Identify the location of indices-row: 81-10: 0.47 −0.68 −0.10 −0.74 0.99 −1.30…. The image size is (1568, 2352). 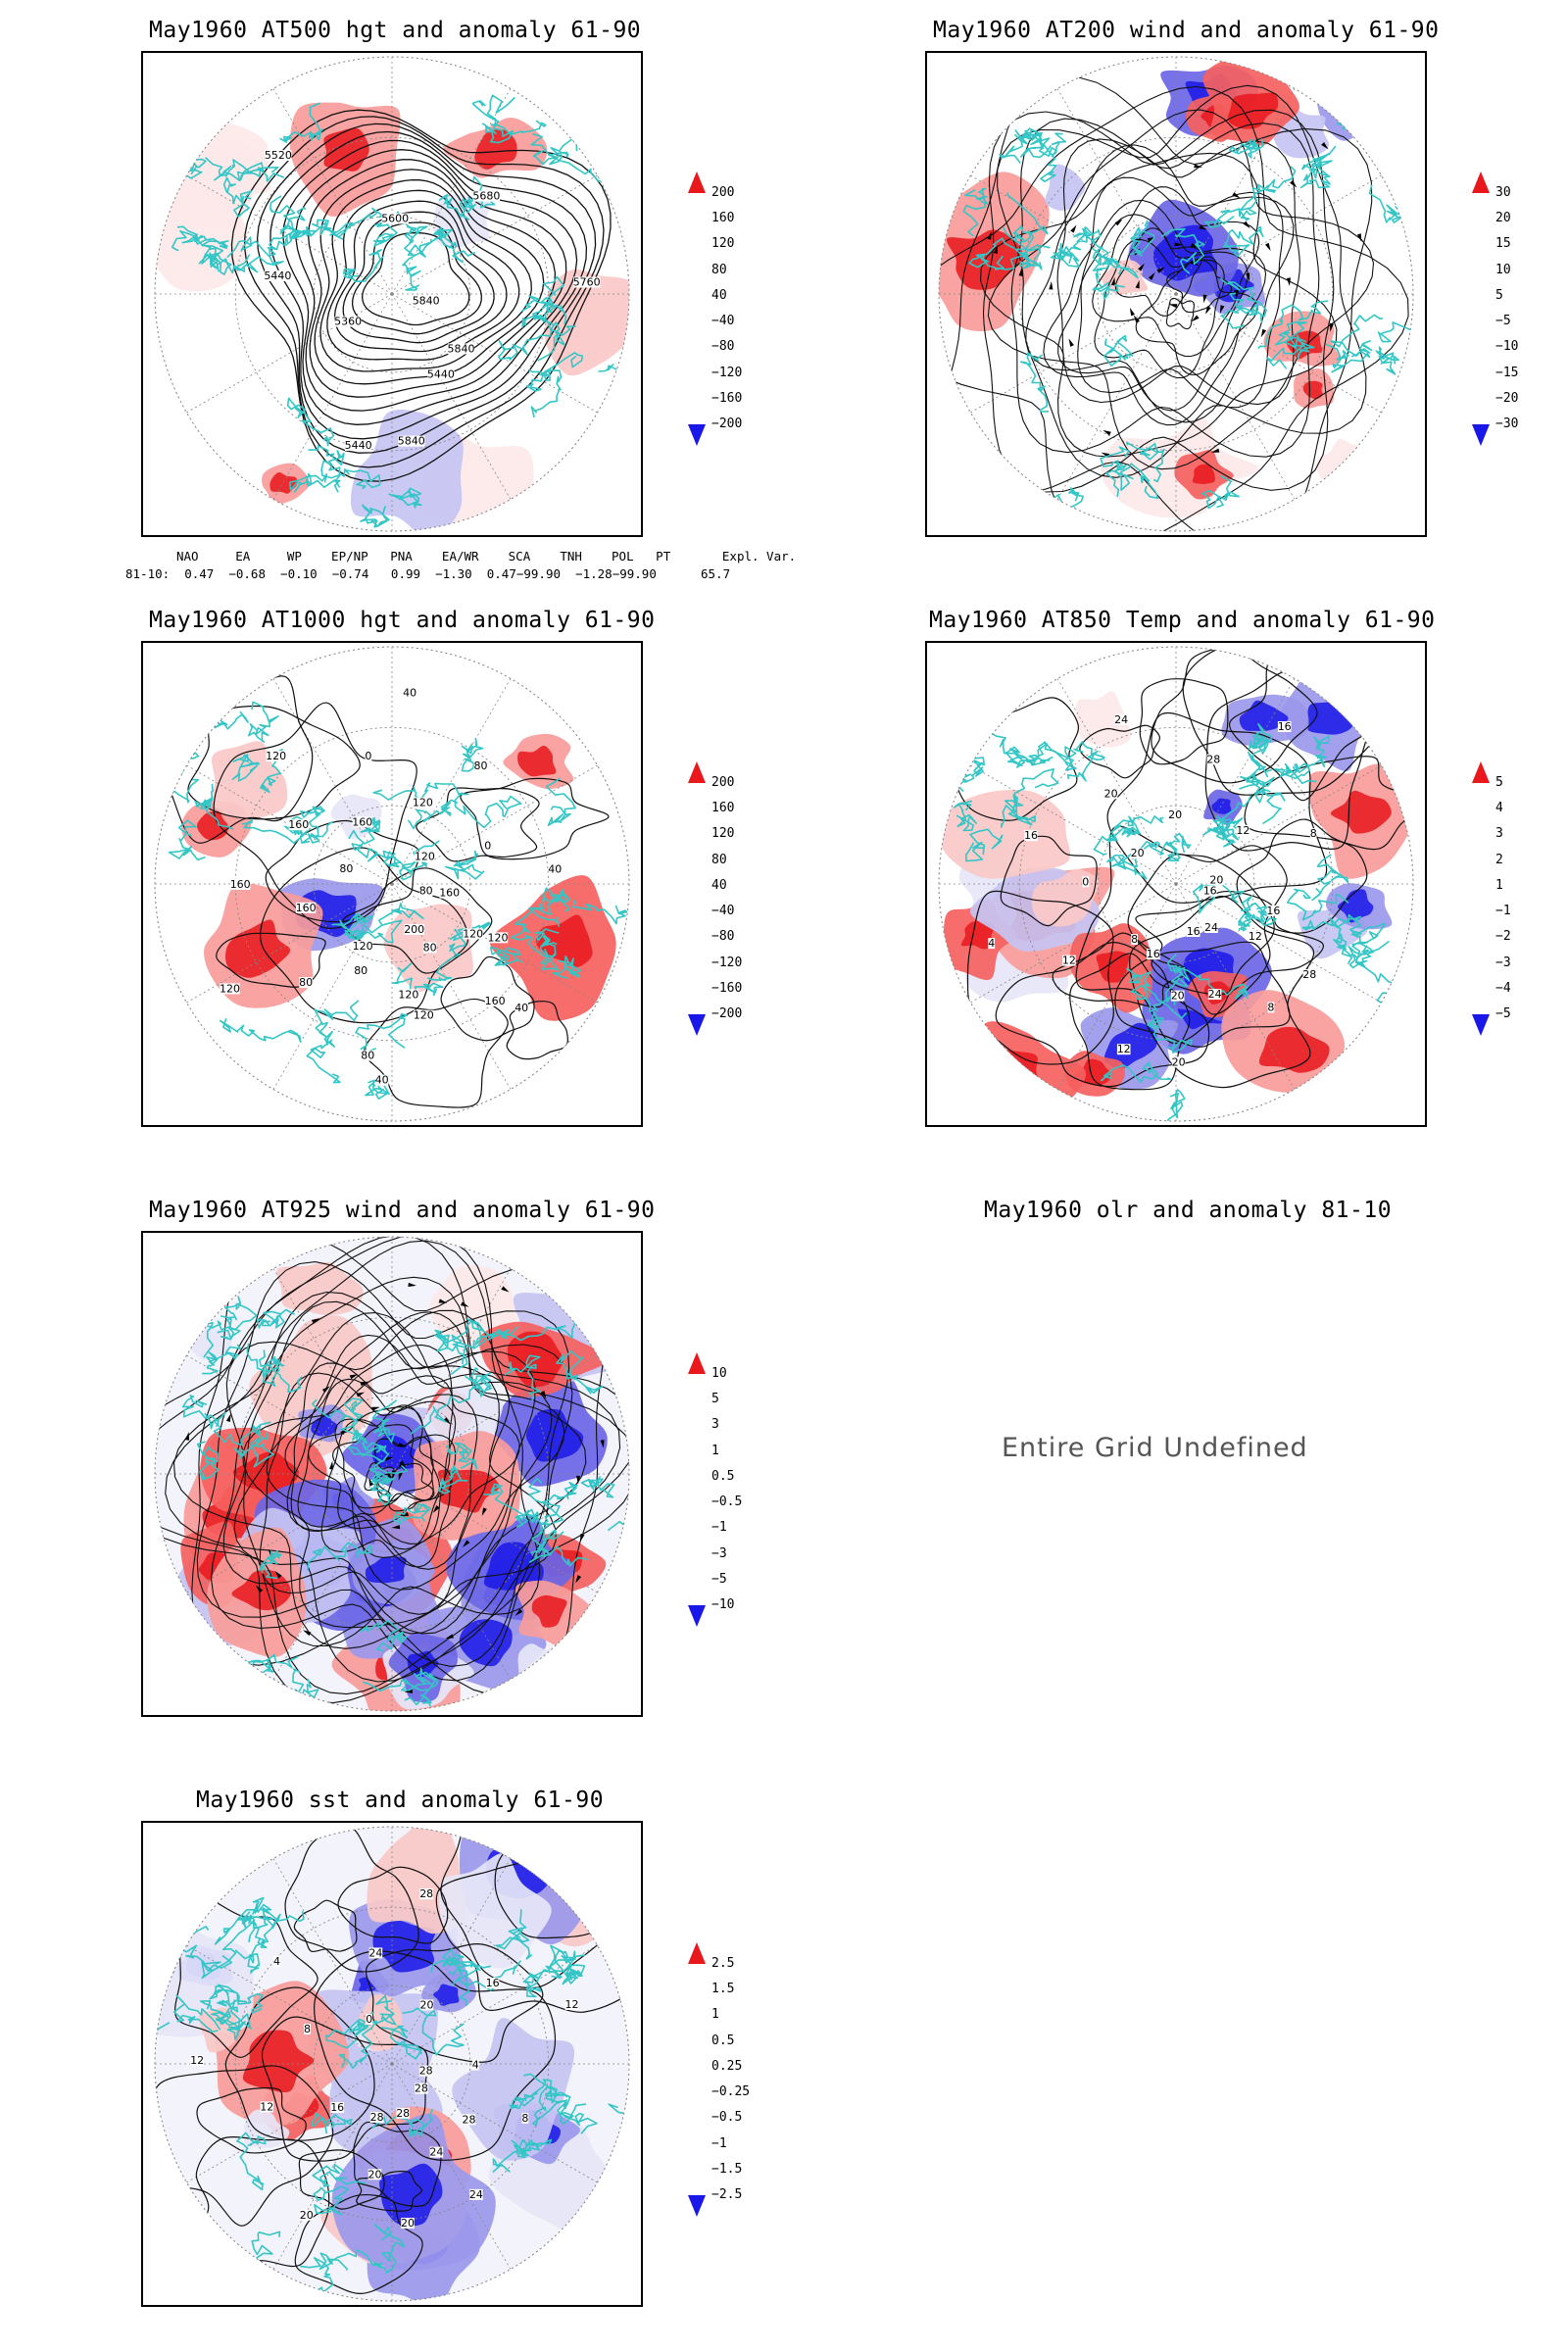
(428, 573).